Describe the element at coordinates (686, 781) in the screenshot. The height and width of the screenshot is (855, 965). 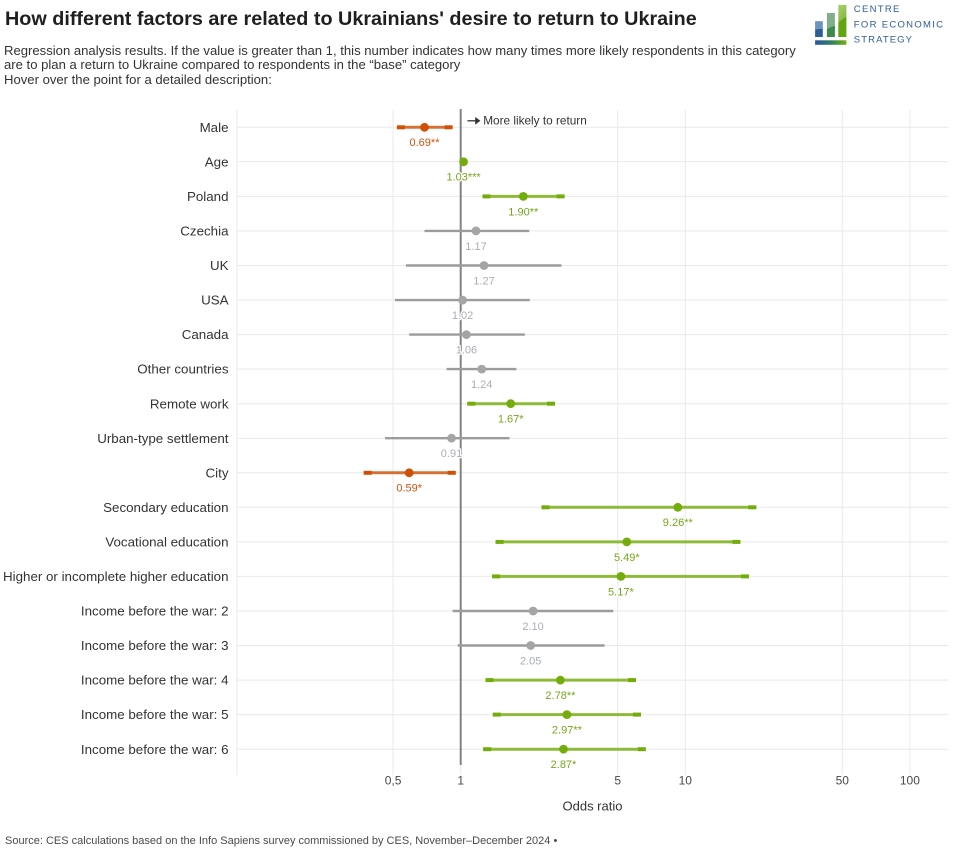
I see `svg-text: 10` at that location.